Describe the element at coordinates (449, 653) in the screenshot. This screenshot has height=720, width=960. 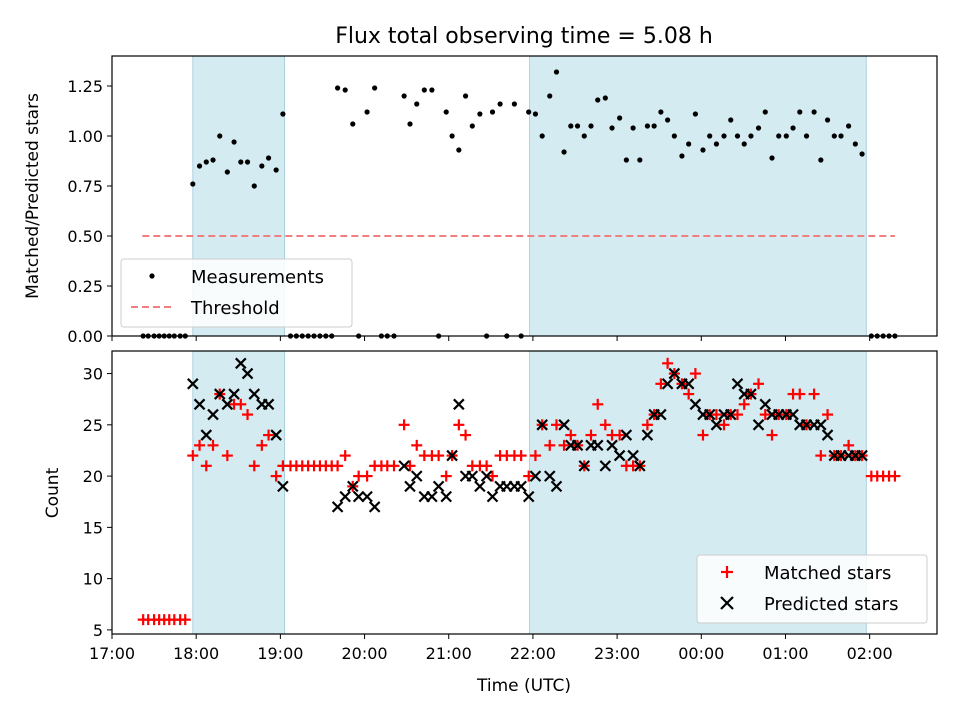
I see `x-tick-label: 21:00` at that location.